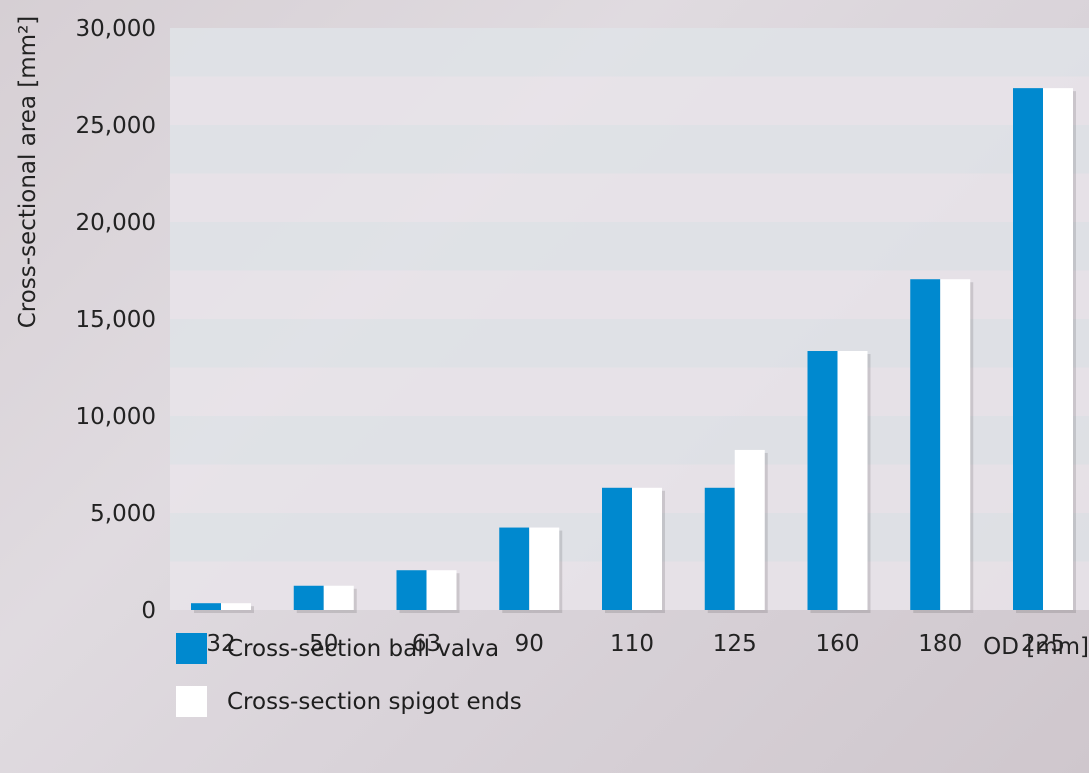 This screenshot has height=773, width=1089. What do you see at coordinates (191, 648) in the screenshot?
I see `legend-swatch-ball-valva` at bounding box center [191, 648].